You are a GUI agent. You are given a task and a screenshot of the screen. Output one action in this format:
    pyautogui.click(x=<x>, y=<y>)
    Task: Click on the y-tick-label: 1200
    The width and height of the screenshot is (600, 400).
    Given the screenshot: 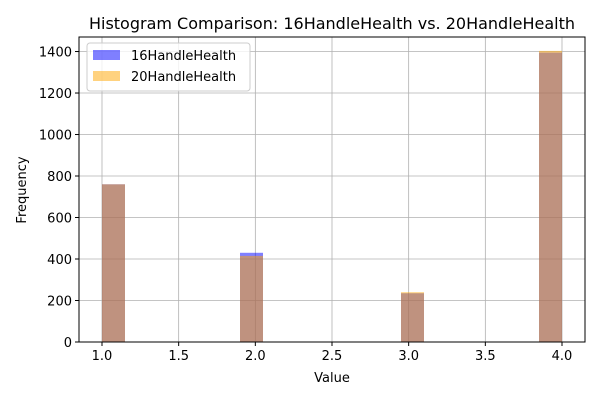 What is the action you would take?
    pyautogui.click(x=55, y=94)
    